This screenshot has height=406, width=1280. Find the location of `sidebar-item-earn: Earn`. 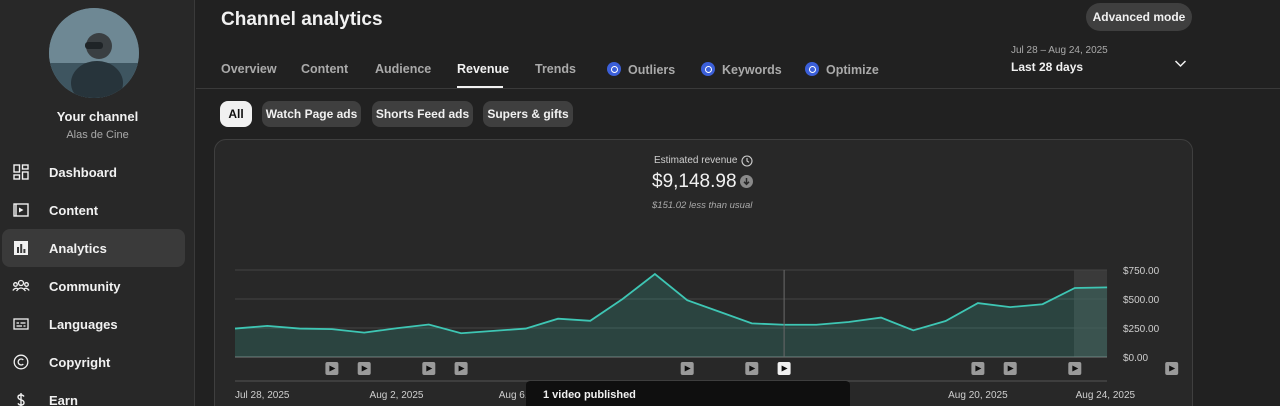

sidebar-item-earn: Earn is located at coordinates (93, 393).